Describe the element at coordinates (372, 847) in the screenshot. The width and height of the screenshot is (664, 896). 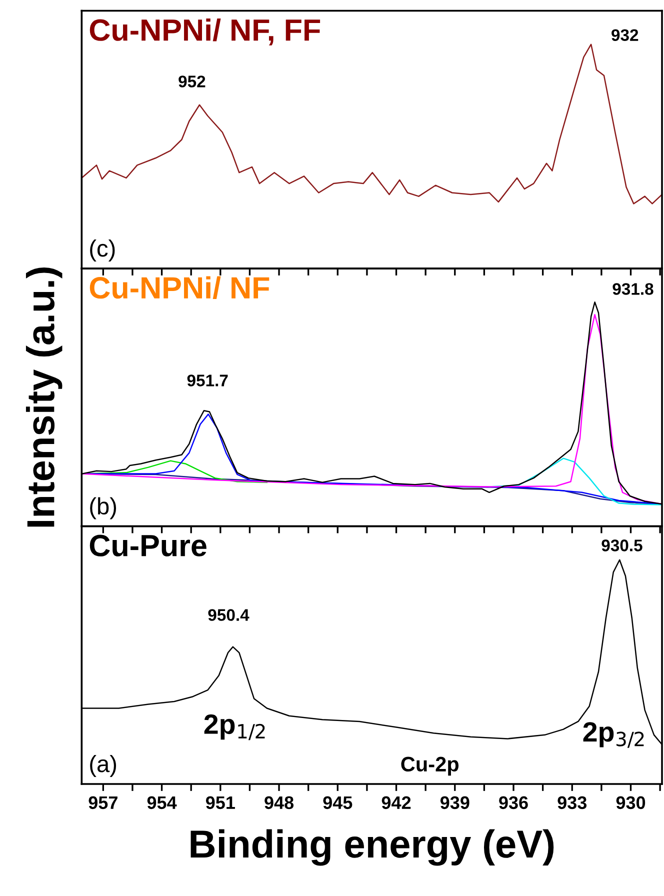
I see `x-axis-title: Binding energy (eV)` at that location.